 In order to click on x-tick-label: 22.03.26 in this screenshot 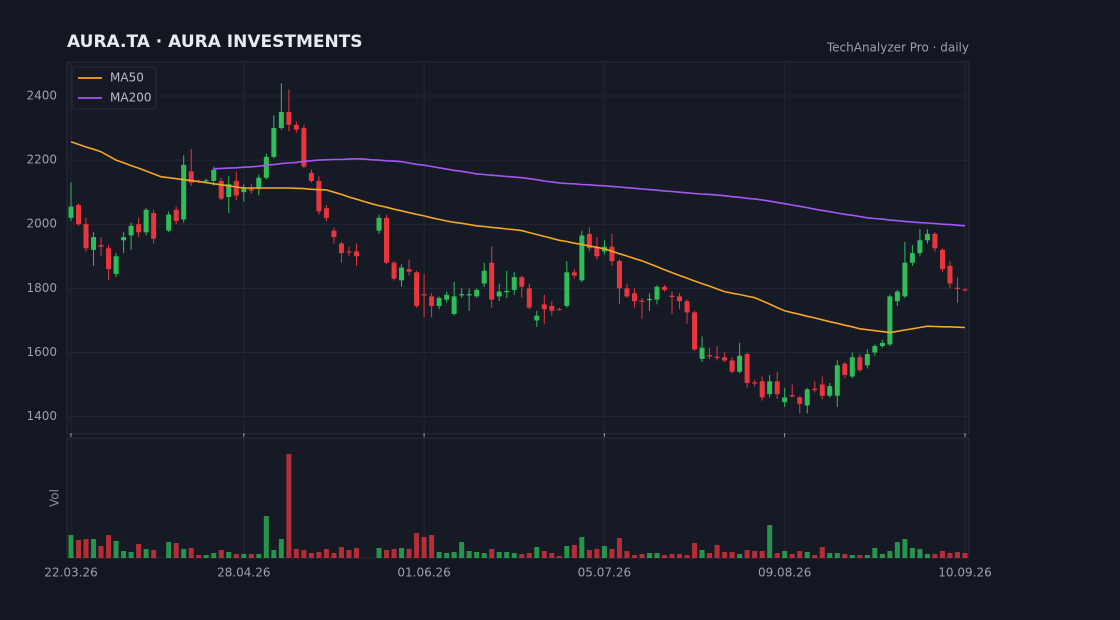, I will do `click(70, 573)`.